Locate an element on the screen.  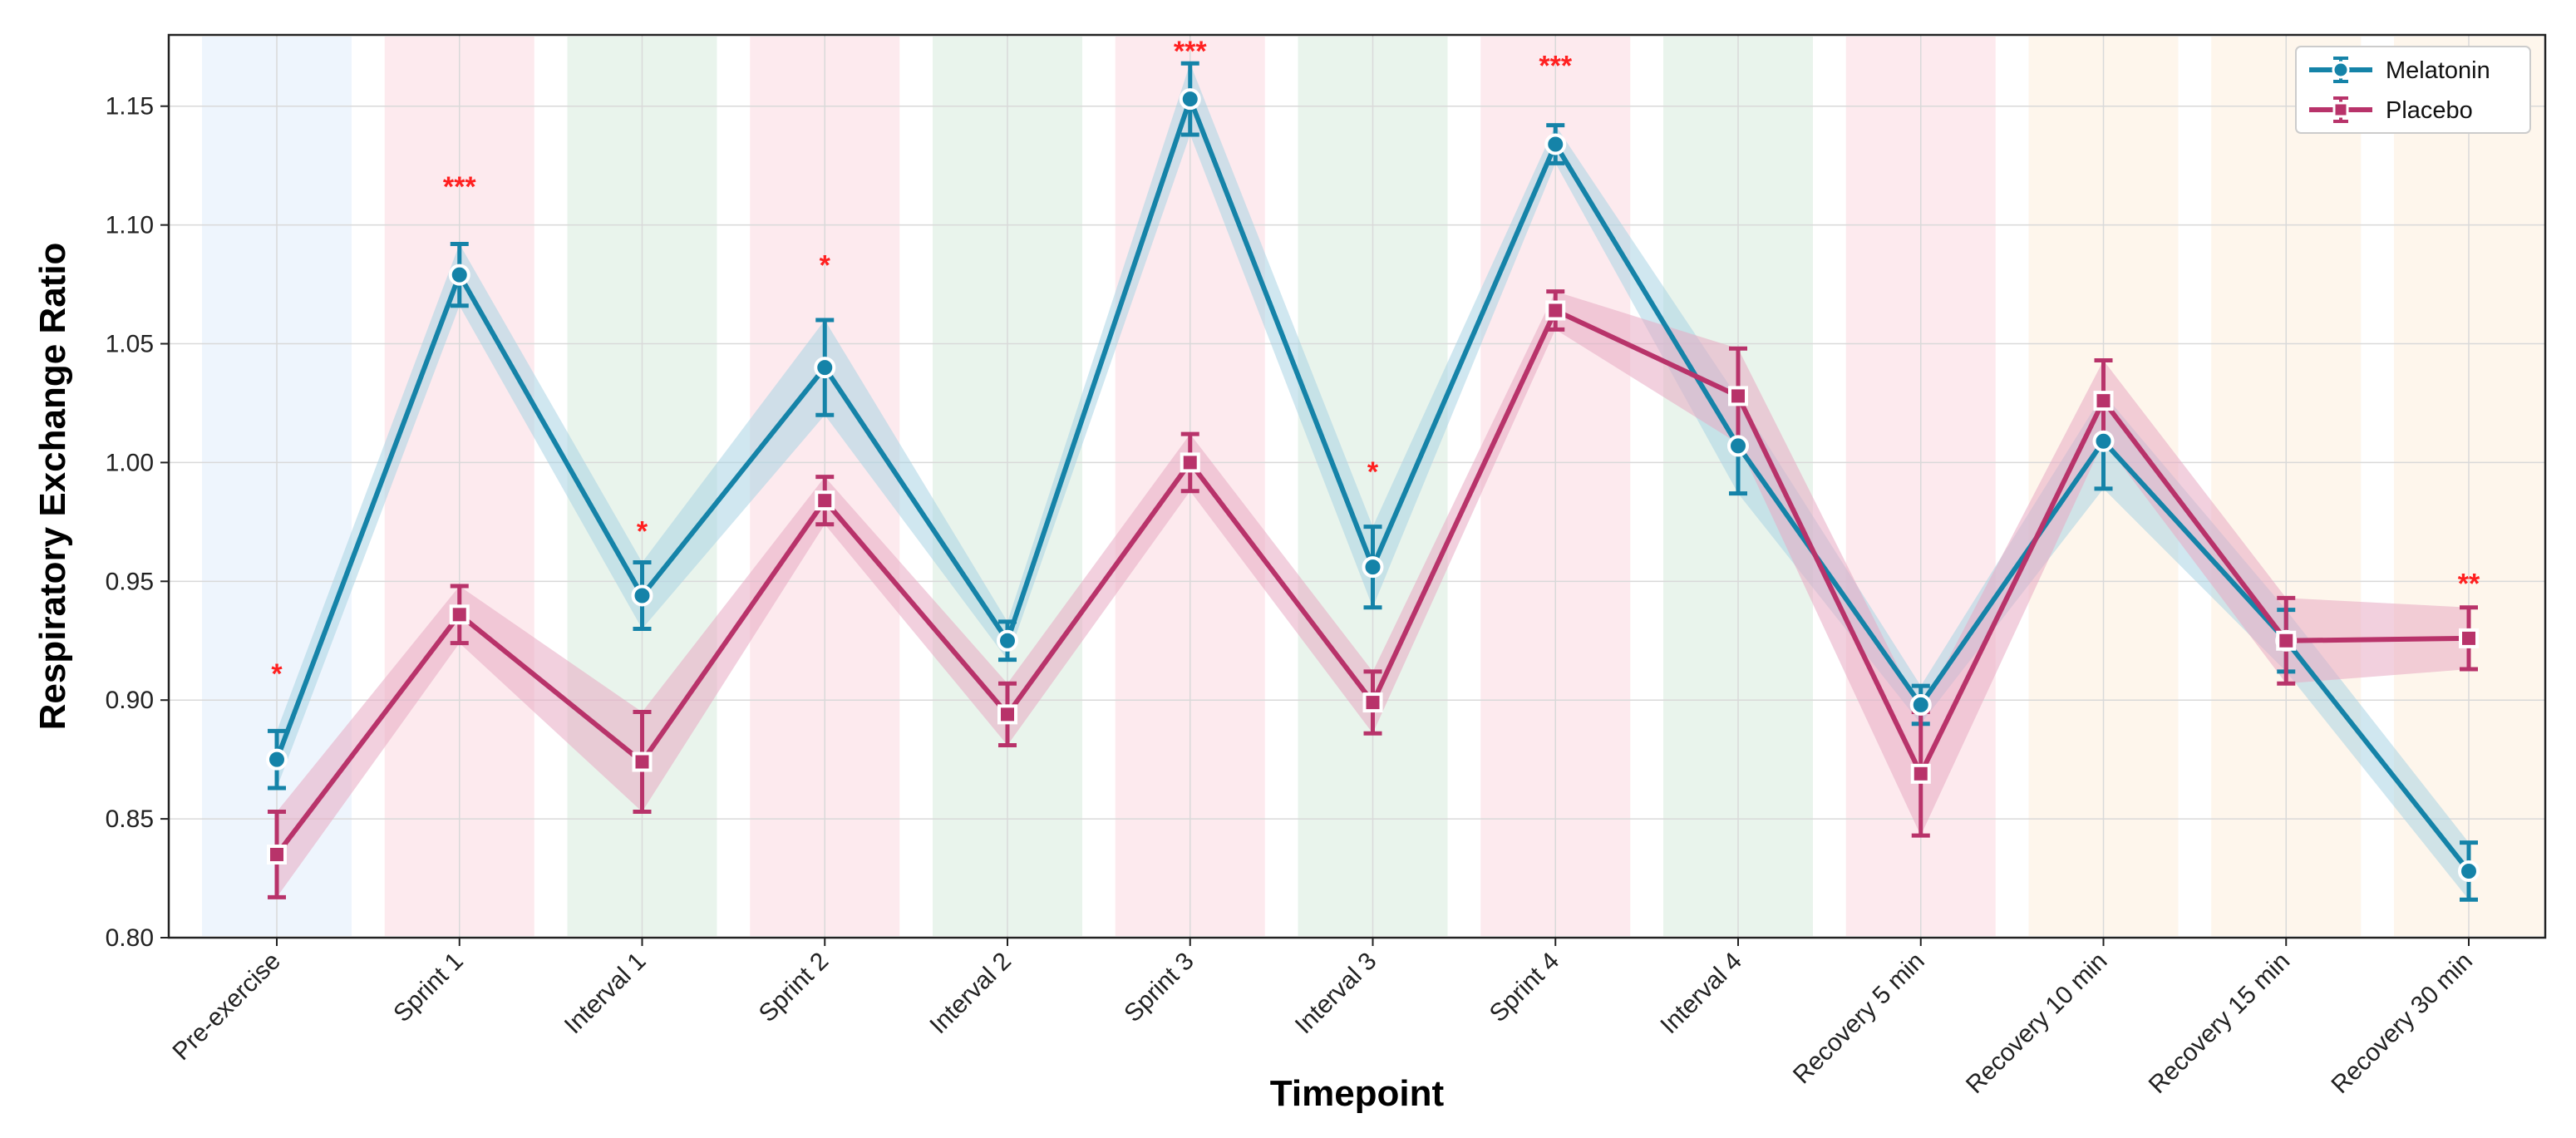
x-tick-label: Sprint 2 is located at coordinates (794, 988).